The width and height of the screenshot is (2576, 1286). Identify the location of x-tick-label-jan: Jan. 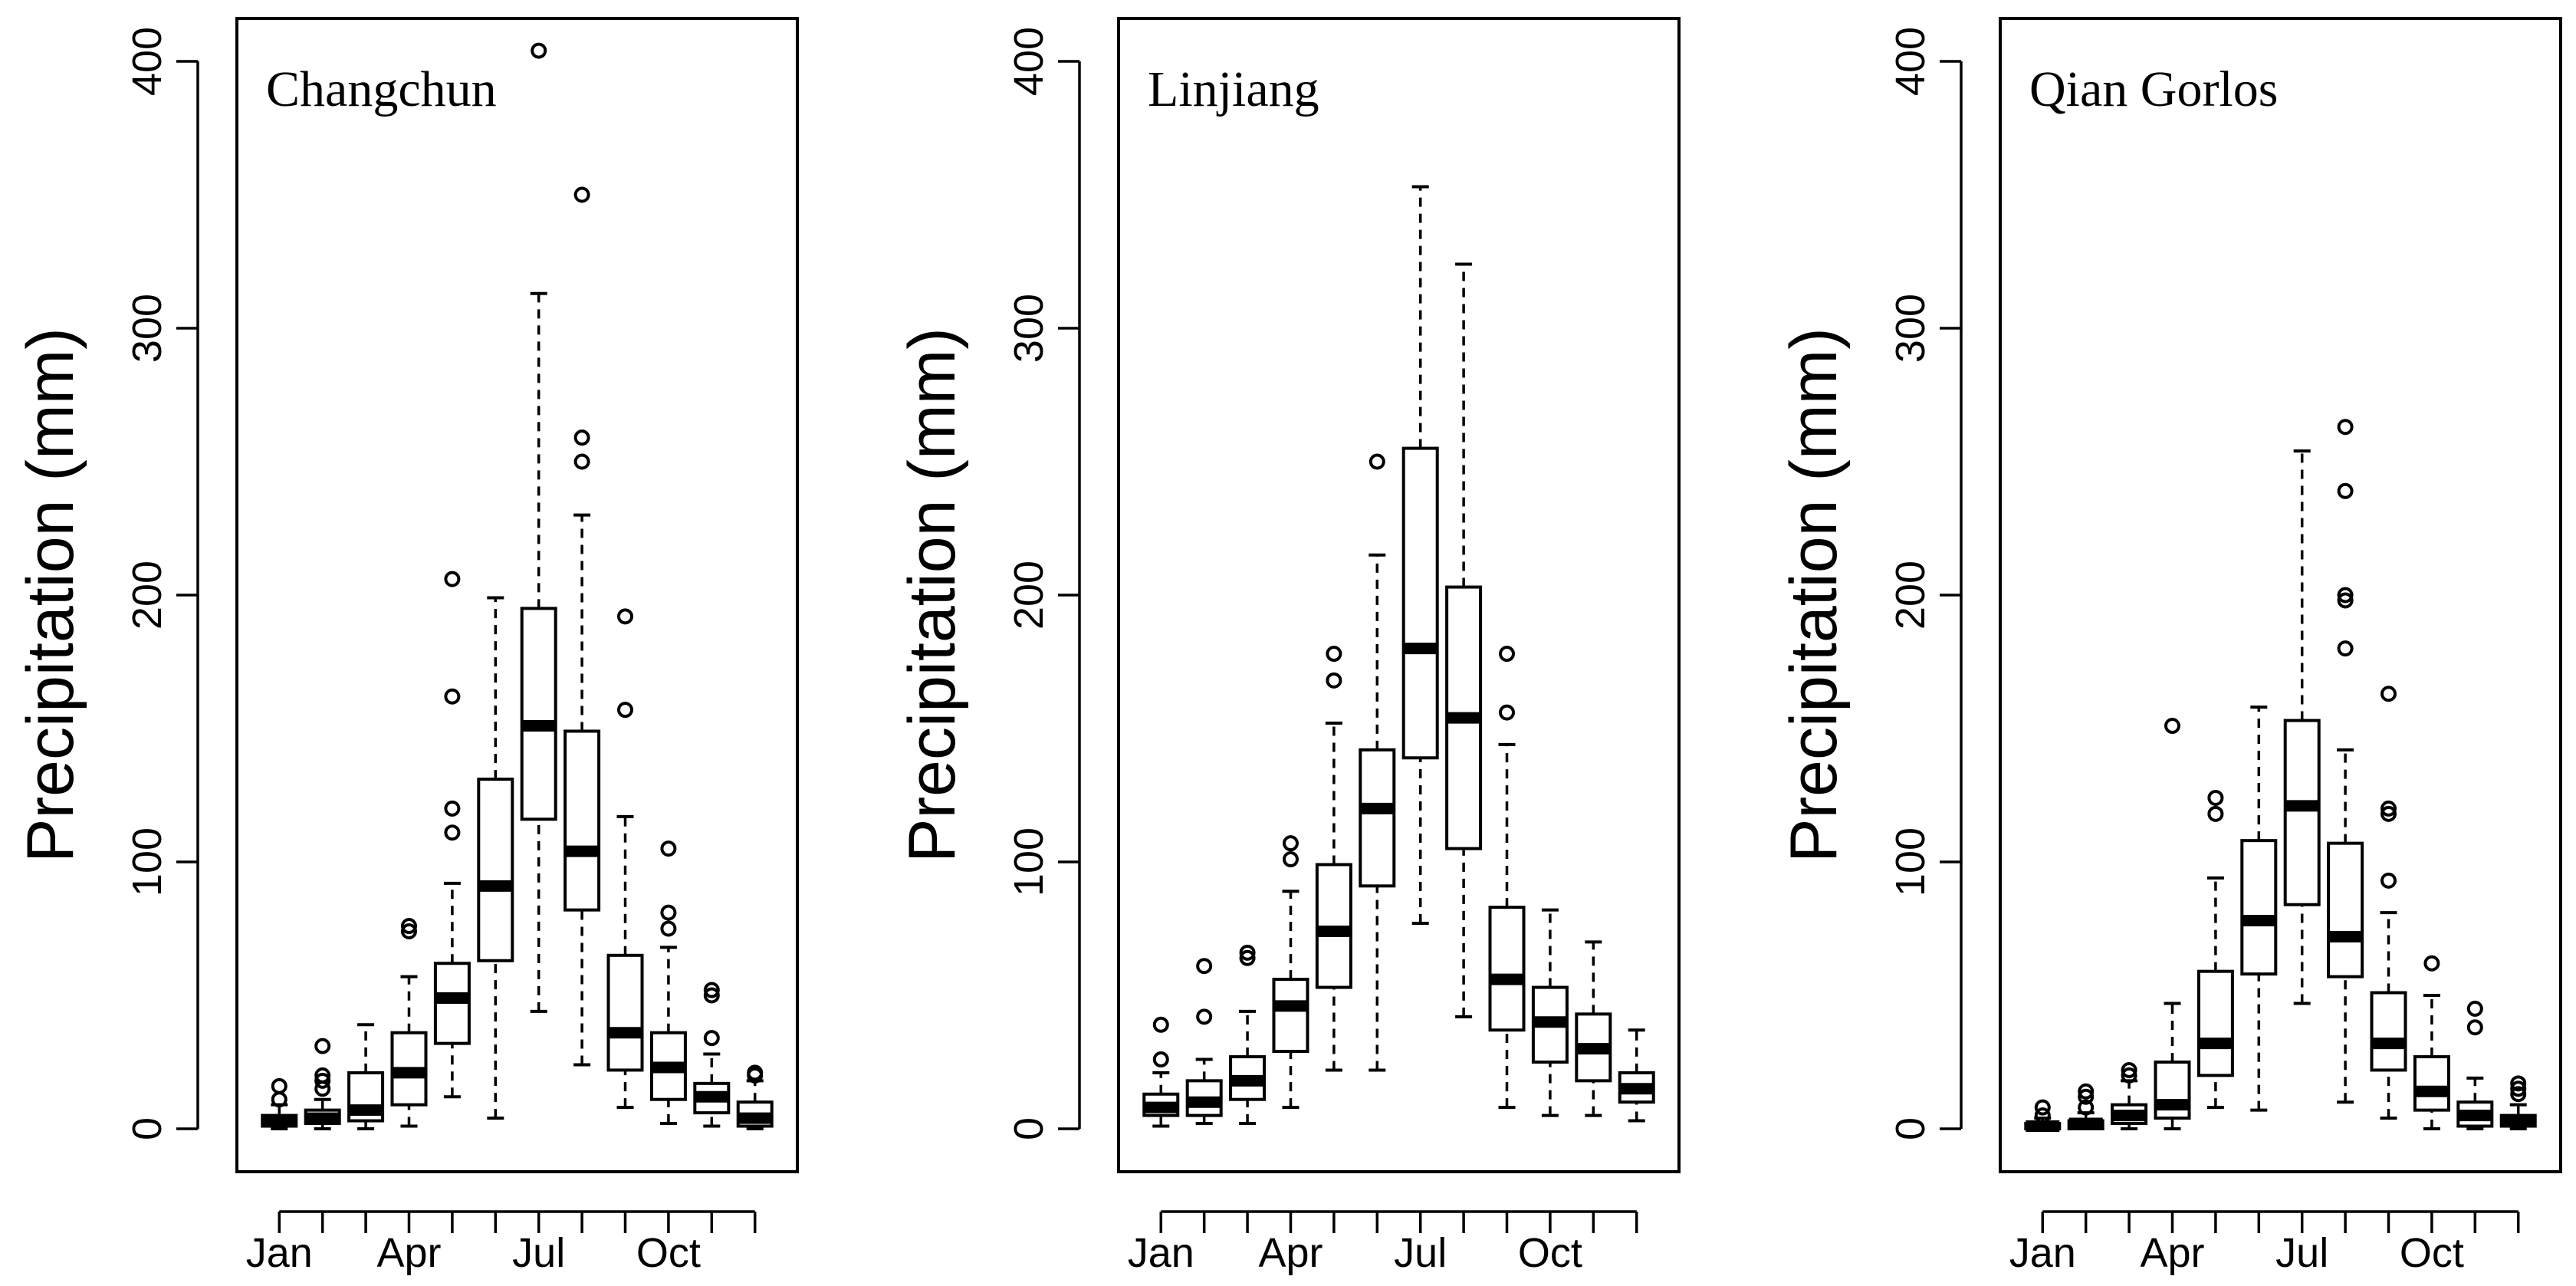
(1161, 1253).